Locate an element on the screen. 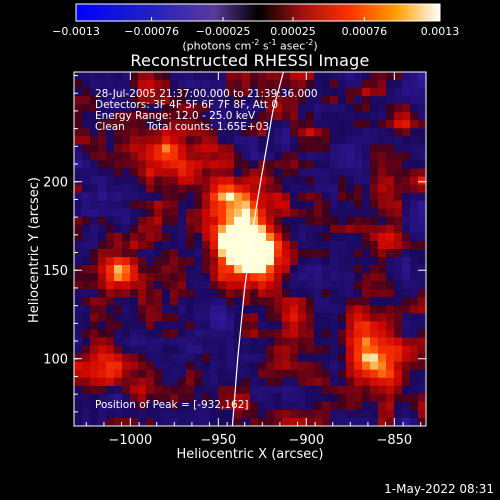 This screenshot has width=500, height=500. annotation-clean: Clean is located at coordinates (110, 127).